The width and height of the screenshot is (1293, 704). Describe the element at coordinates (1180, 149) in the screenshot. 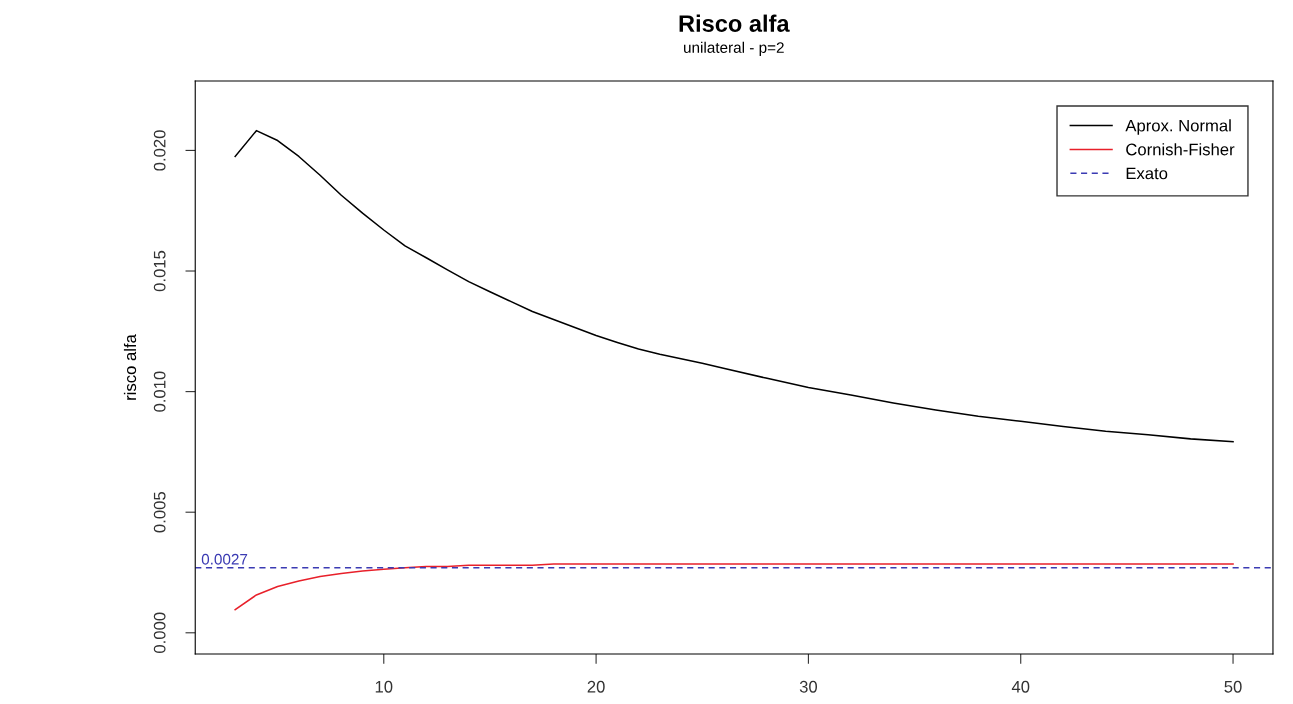

I see `legend-label: Cornish-Fisher` at that location.